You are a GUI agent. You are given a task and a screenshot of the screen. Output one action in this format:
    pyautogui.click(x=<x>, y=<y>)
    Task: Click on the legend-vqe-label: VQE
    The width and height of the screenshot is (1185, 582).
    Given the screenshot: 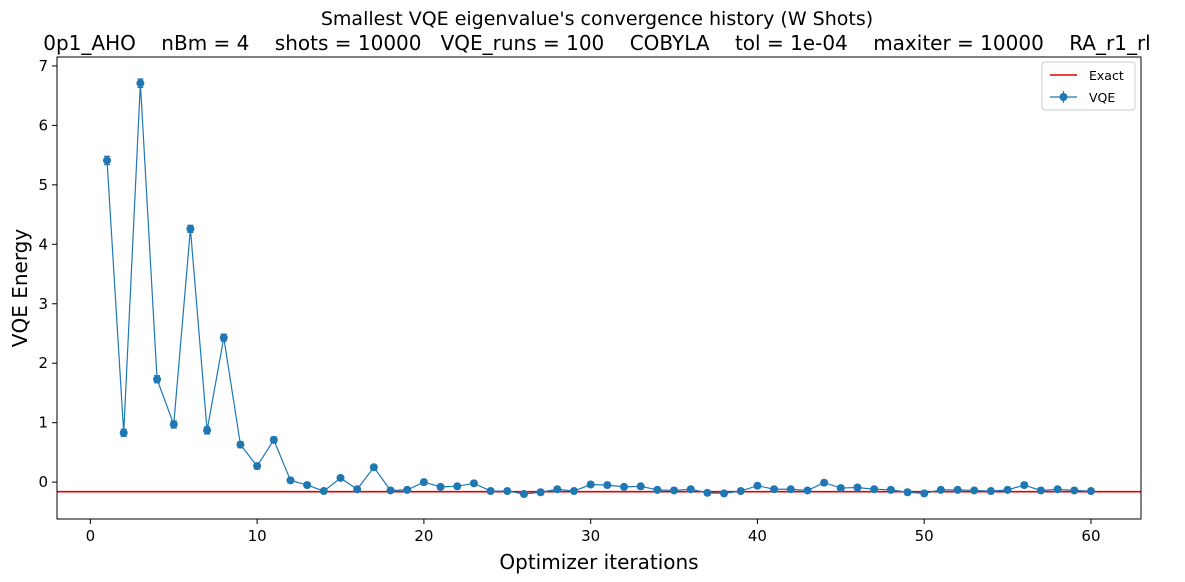 What is the action you would take?
    pyautogui.click(x=1102, y=97)
    